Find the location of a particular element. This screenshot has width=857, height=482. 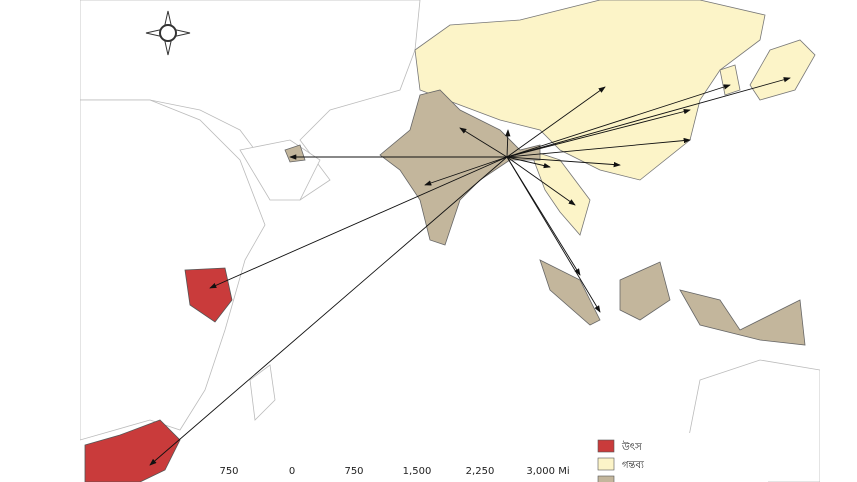

legend: উৎস গন্তব্য is located at coordinates (678, 457).